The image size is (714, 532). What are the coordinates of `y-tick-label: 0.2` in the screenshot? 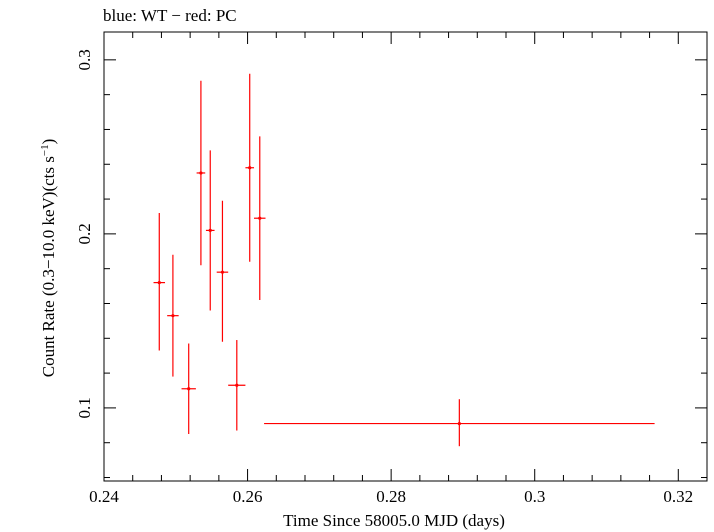 It's located at (84, 233).